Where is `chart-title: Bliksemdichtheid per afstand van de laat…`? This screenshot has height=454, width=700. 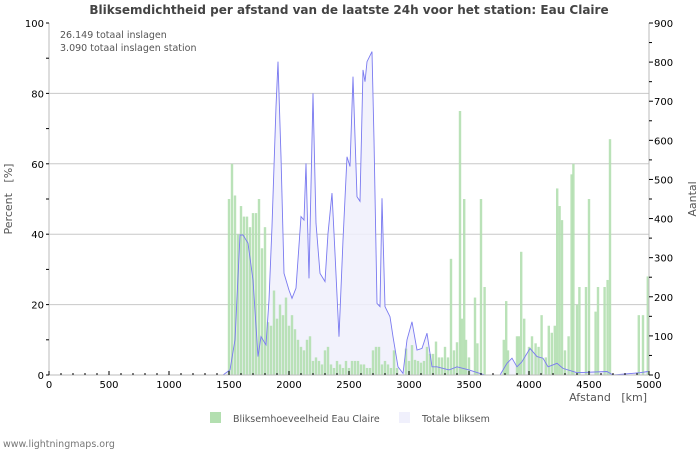
chart-title: Bliksemdichtheid per afstand van de laat… is located at coordinates (348, 10).